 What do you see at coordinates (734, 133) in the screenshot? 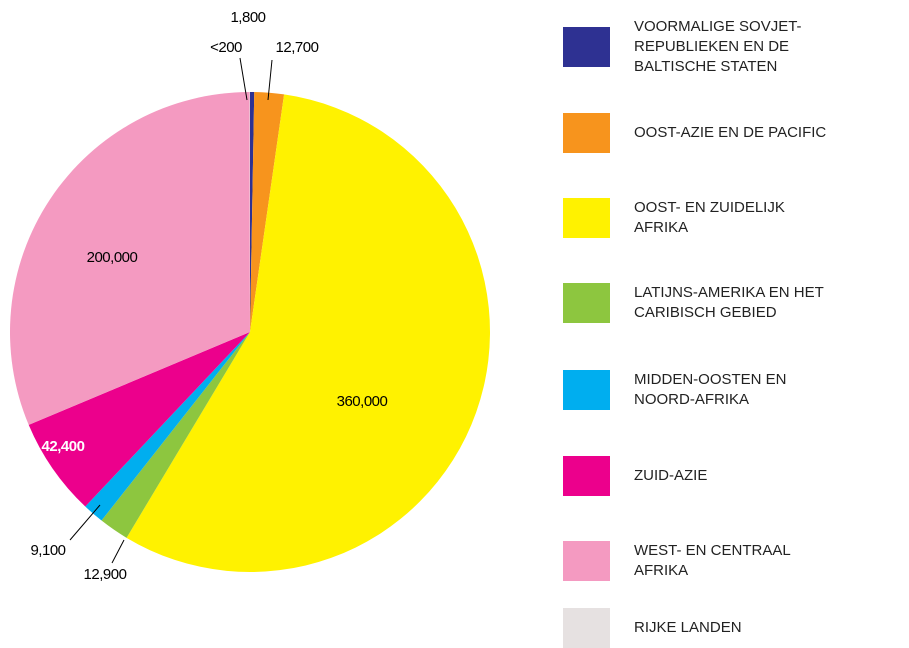
I see `legend-label: OOST-AZIE EN DE PACIFIC` at bounding box center [734, 133].